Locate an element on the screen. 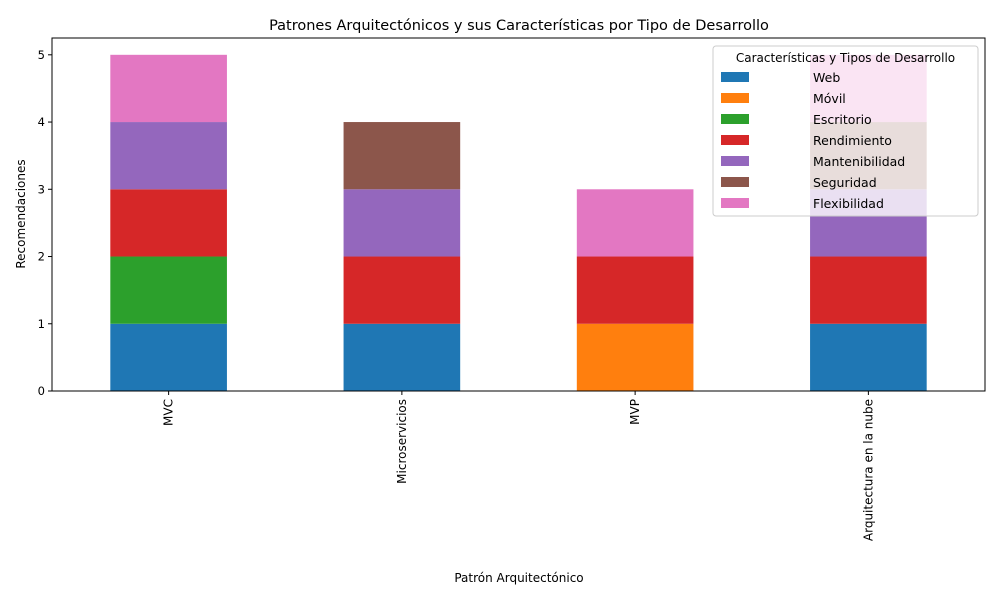 This screenshot has height=600, width=1000. legend-label-móvil: Móvil is located at coordinates (829, 98).